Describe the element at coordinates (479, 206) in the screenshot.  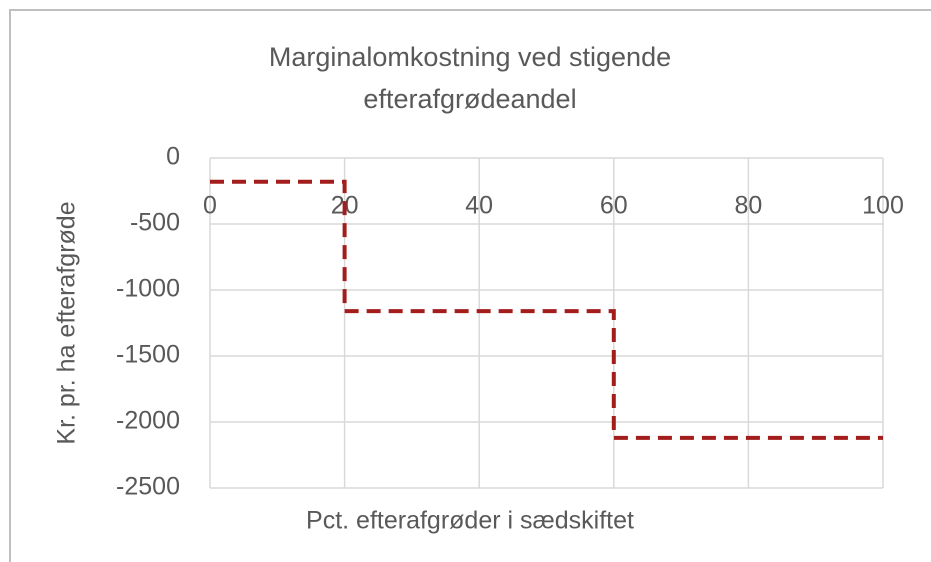
I see `x-tick-label: 40` at that location.